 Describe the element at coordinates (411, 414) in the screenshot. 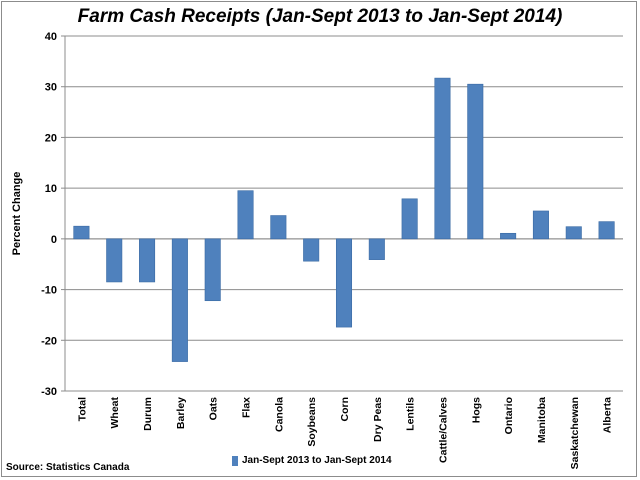

I see `x-tick-label: Lentils` at that location.